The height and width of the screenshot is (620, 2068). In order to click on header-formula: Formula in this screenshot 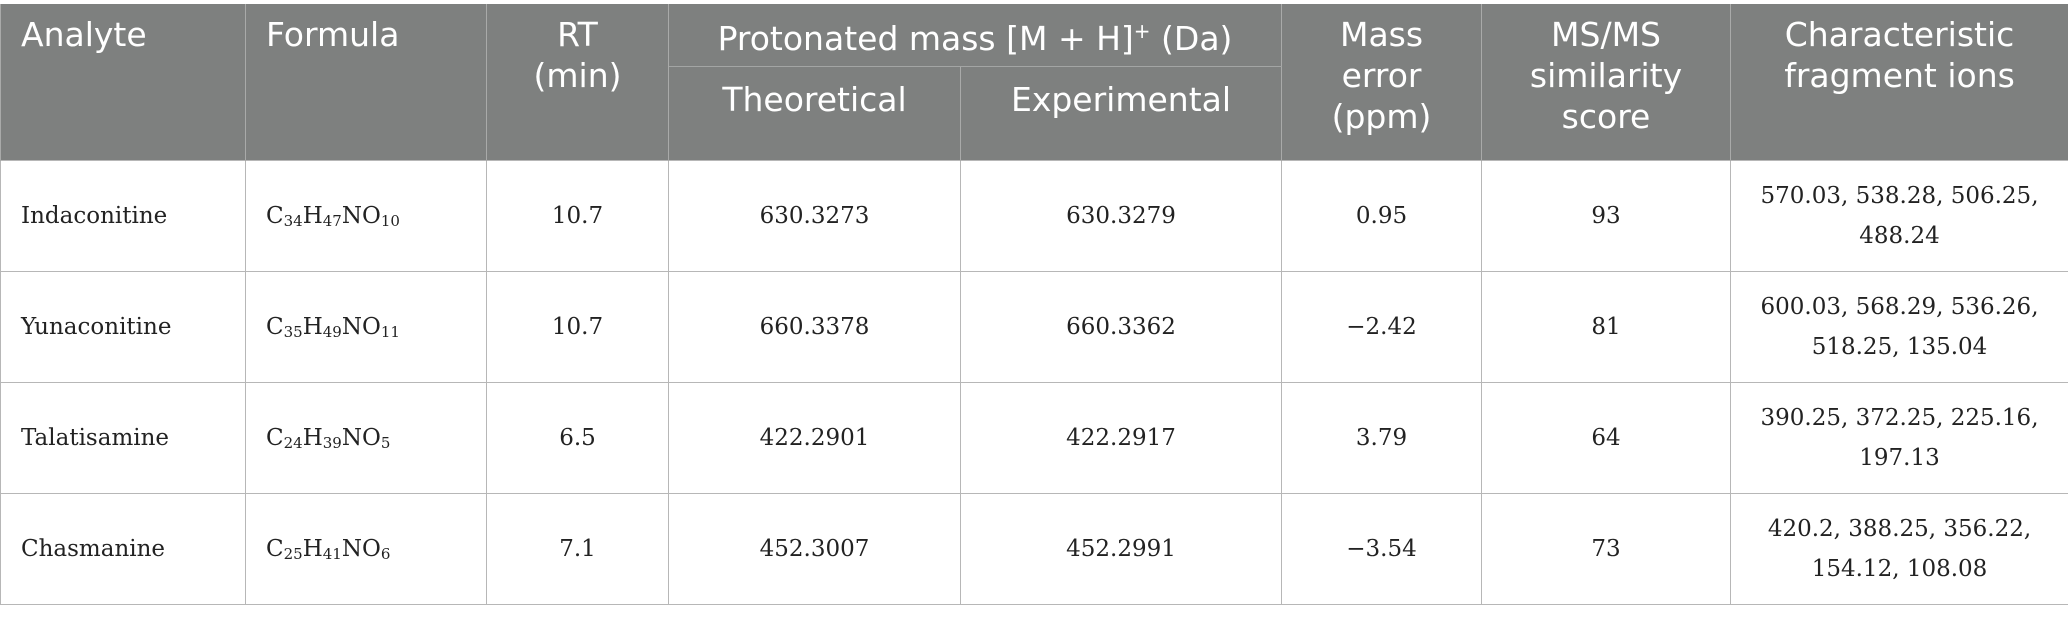, I will do `click(366, 82)`.